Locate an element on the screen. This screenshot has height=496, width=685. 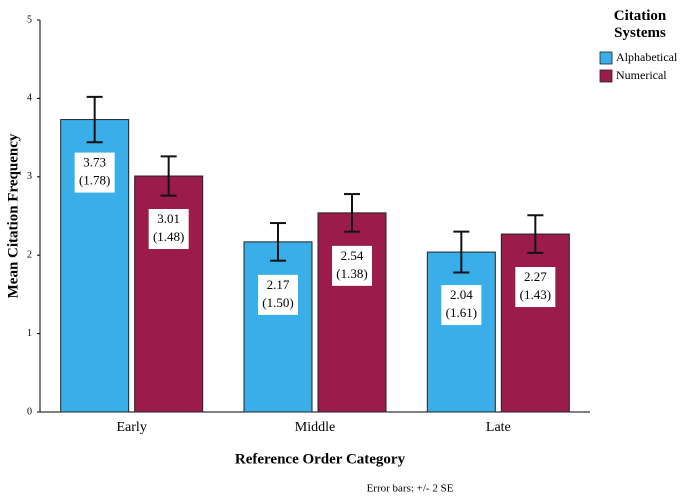
x-tick-label: Early is located at coordinates (132, 427).